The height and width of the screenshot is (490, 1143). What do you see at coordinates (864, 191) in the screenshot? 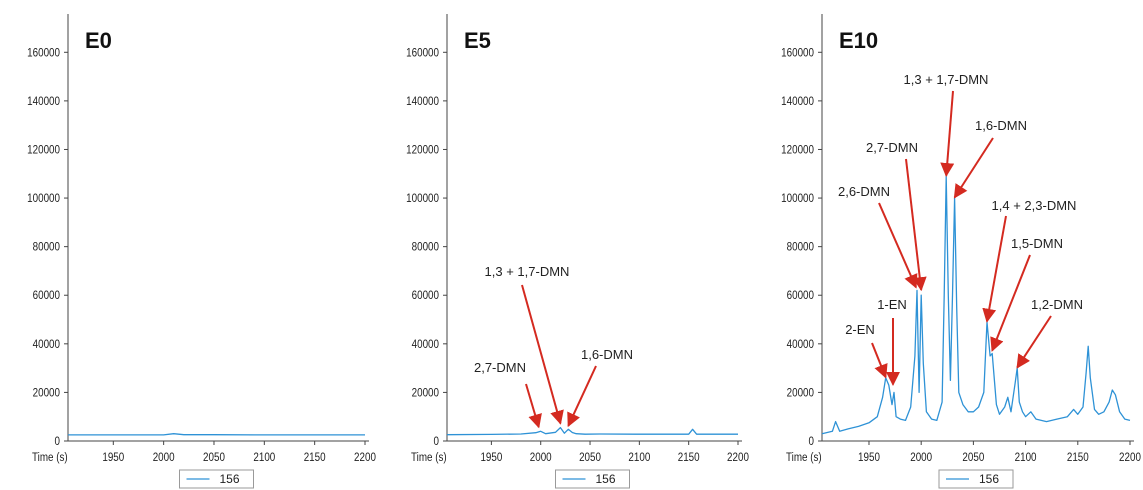
I see `peak-label: 2,6-DMN` at bounding box center [864, 191].